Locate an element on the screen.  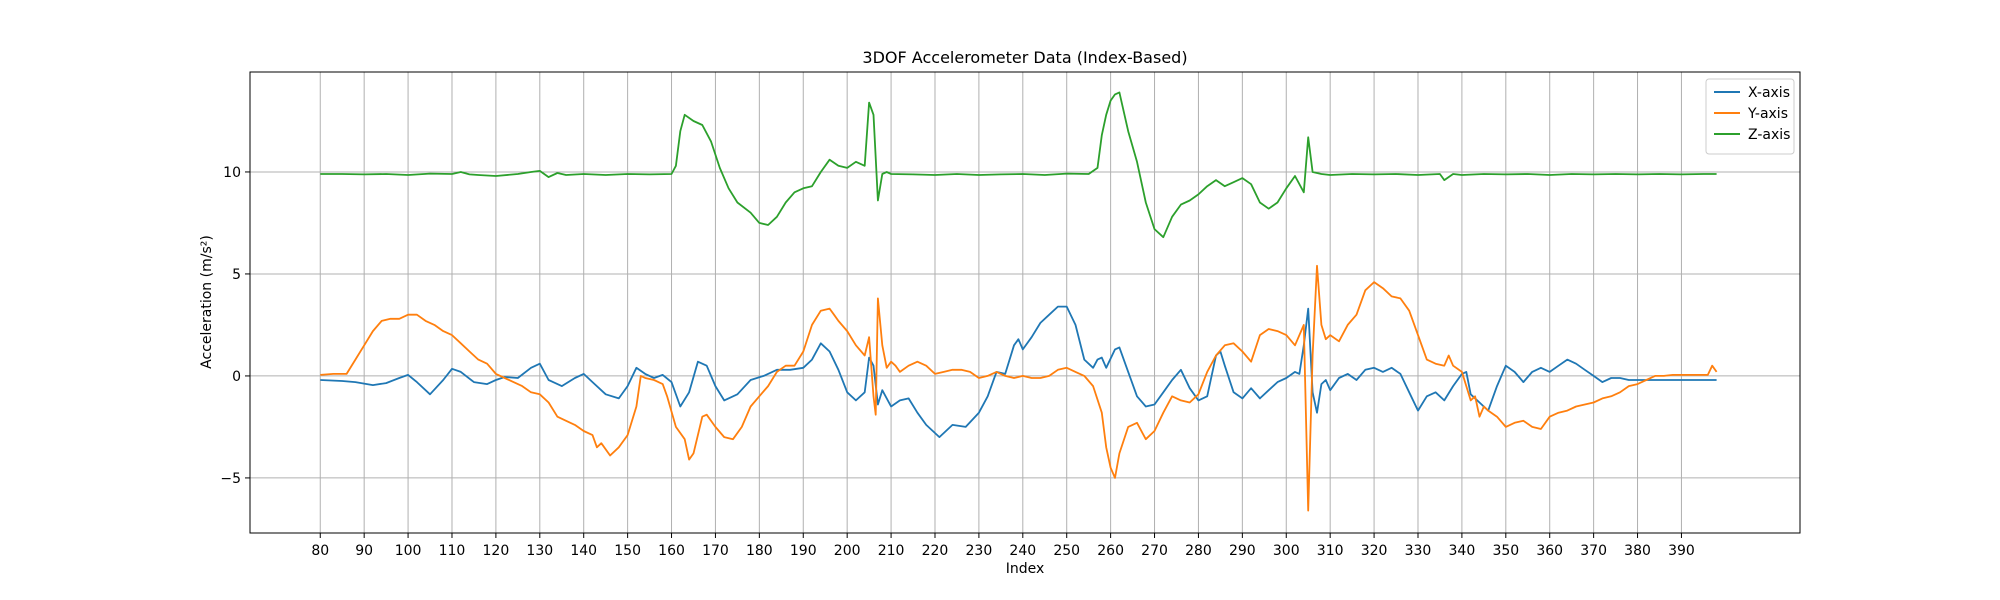
x-tick-label: 350 is located at coordinates (1505, 551).